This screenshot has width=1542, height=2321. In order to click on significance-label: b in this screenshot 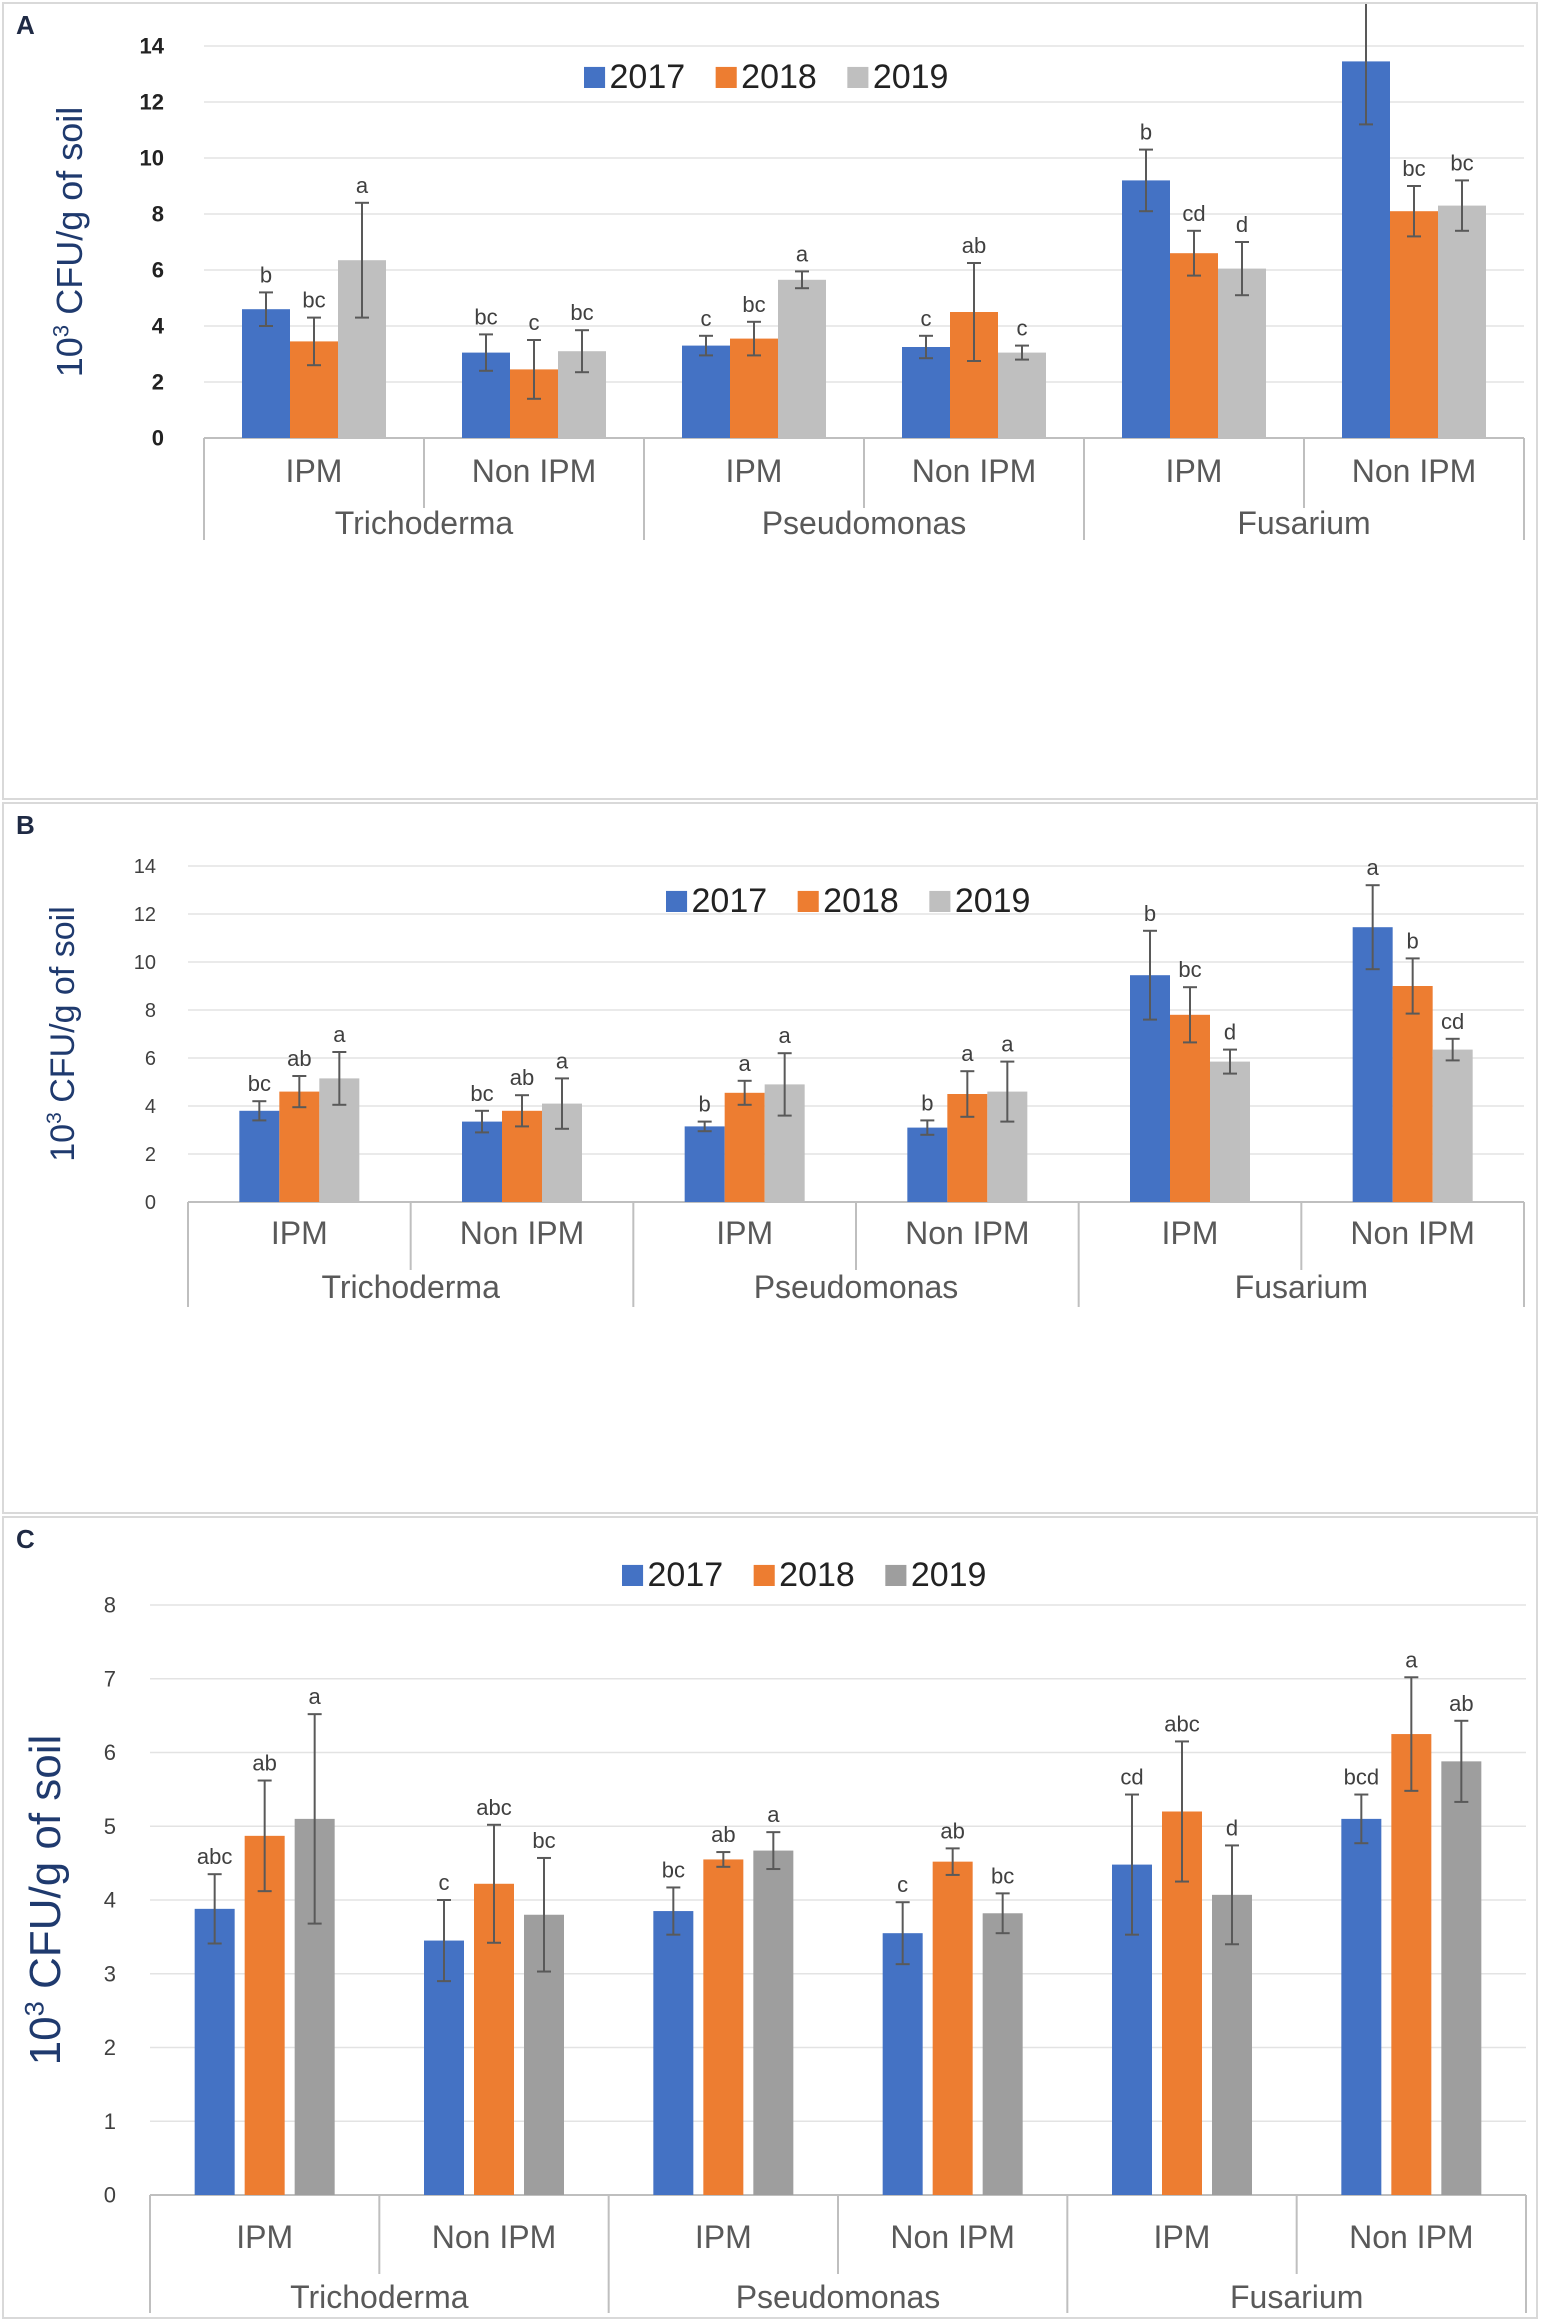, I will do `click(1146, 132)`.